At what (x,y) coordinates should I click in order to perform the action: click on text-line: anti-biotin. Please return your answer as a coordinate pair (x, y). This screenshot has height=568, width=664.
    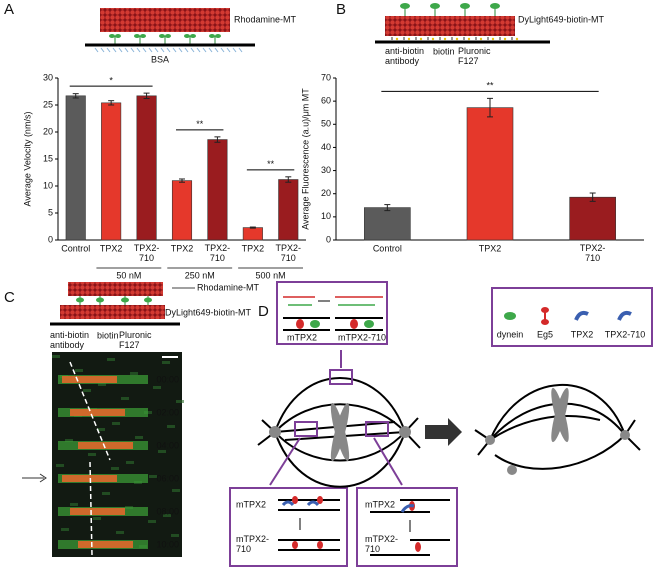
    Looking at the image, I should click on (404, 51).